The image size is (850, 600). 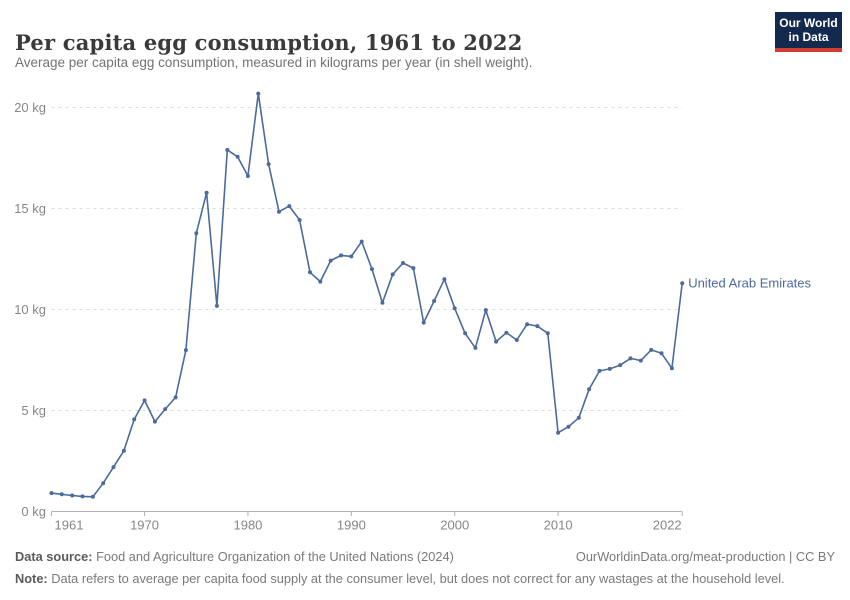 I want to click on data-point-1968, so click(x=123, y=450).